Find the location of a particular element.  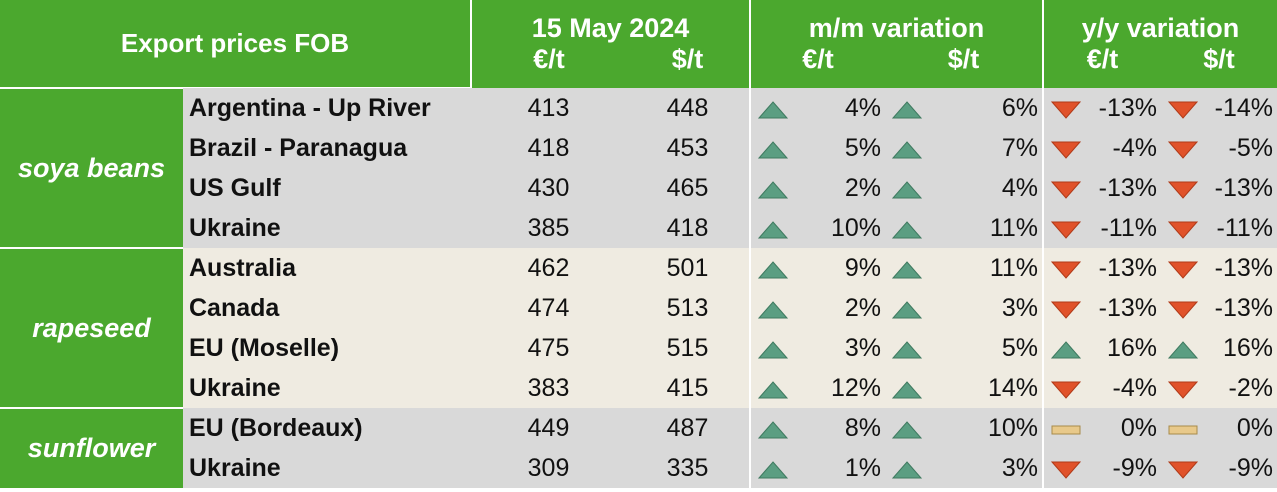

yy-usd-cell: -11% is located at coordinates (1219, 228).